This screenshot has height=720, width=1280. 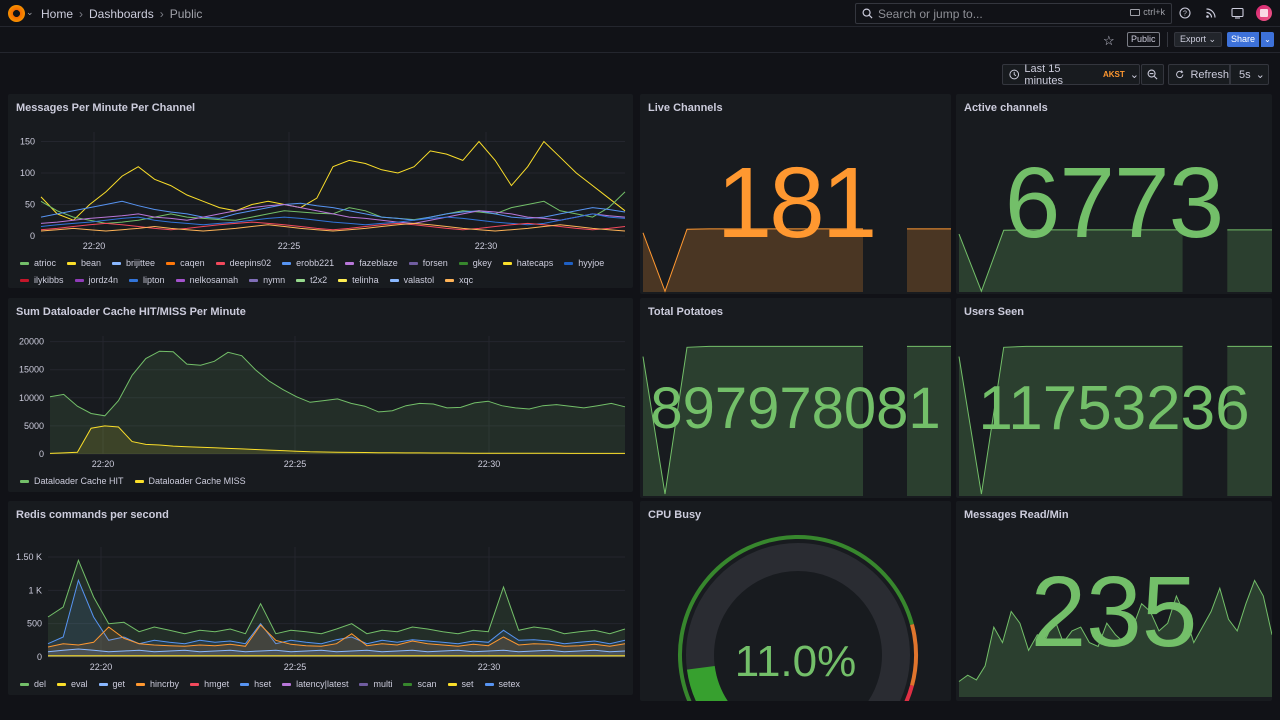 What do you see at coordinates (867, 13) in the screenshot?
I see `search-icon` at bounding box center [867, 13].